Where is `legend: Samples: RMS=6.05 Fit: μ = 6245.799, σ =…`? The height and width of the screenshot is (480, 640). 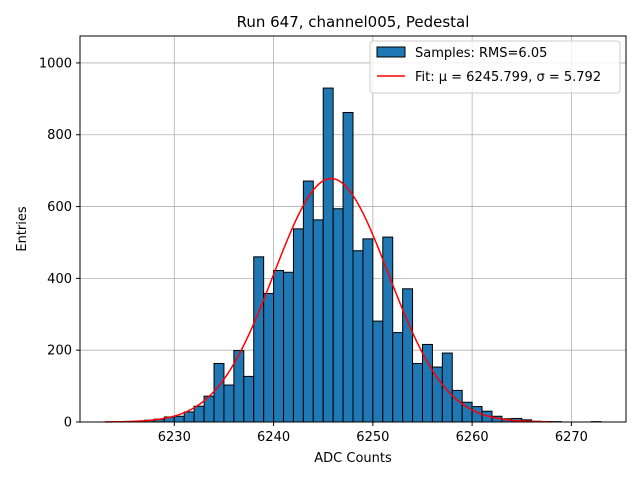
legend: Samples: RMS=6.05 Fit: μ = 6245.799, σ =… is located at coordinates (495, 67).